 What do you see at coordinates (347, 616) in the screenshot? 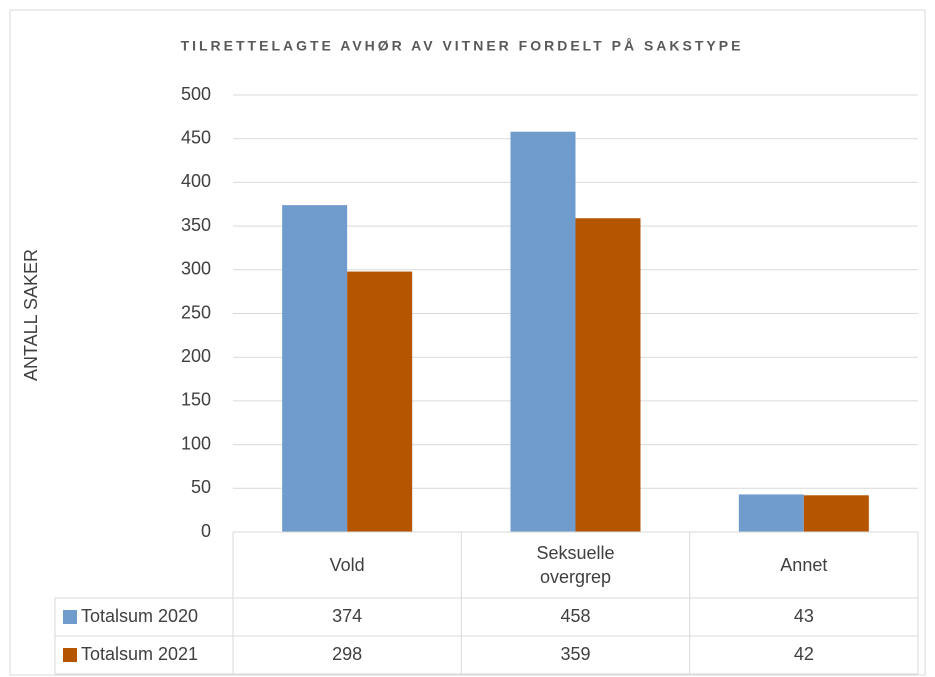
I see `table-value: 374` at bounding box center [347, 616].